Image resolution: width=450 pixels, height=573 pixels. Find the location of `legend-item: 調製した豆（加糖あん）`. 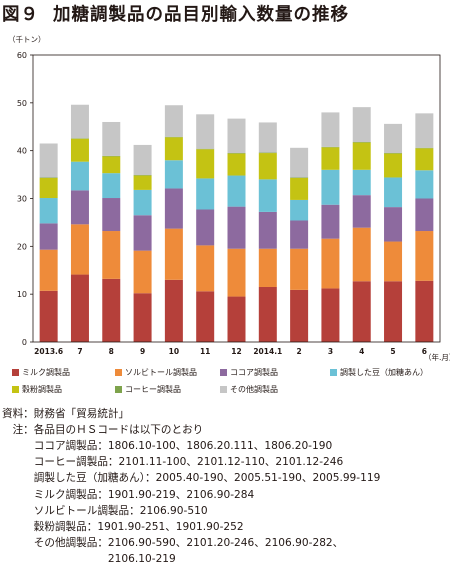

legend-item: 調製した豆（加糖あん） is located at coordinates (379, 372).